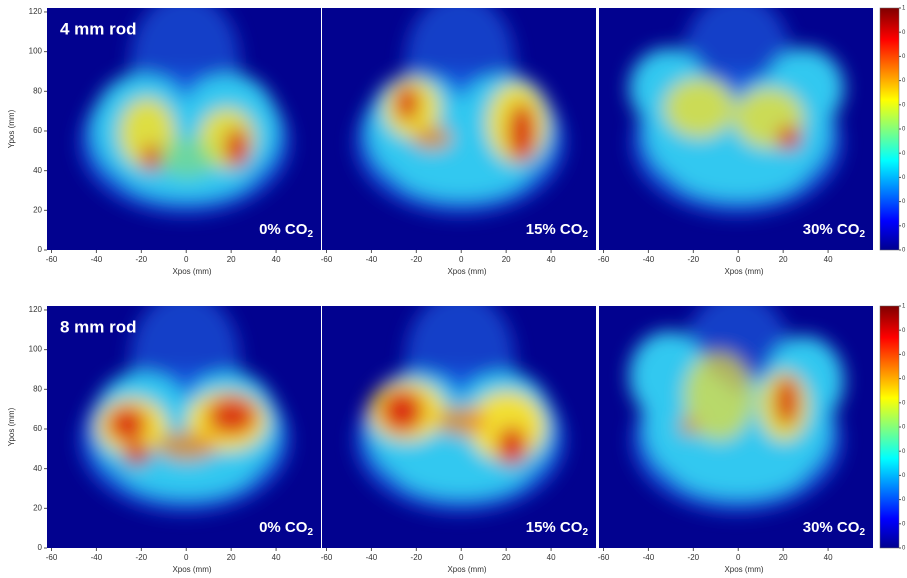  What do you see at coordinates (36, 349) in the screenshot?
I see `y-tick-label: 100` at bounding box center [36, 349].